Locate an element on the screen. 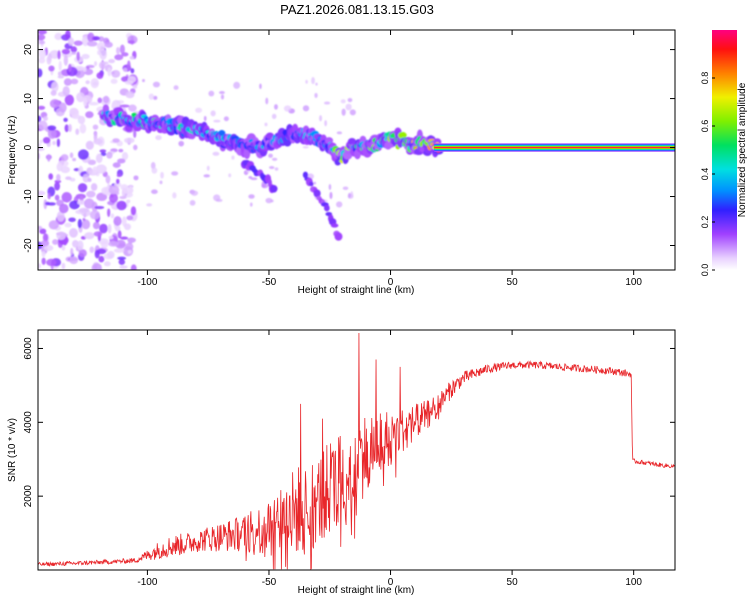 Image resolution: width=750 pixels, height=600 pixels. branch-blob is located at coordinates (317, 193).